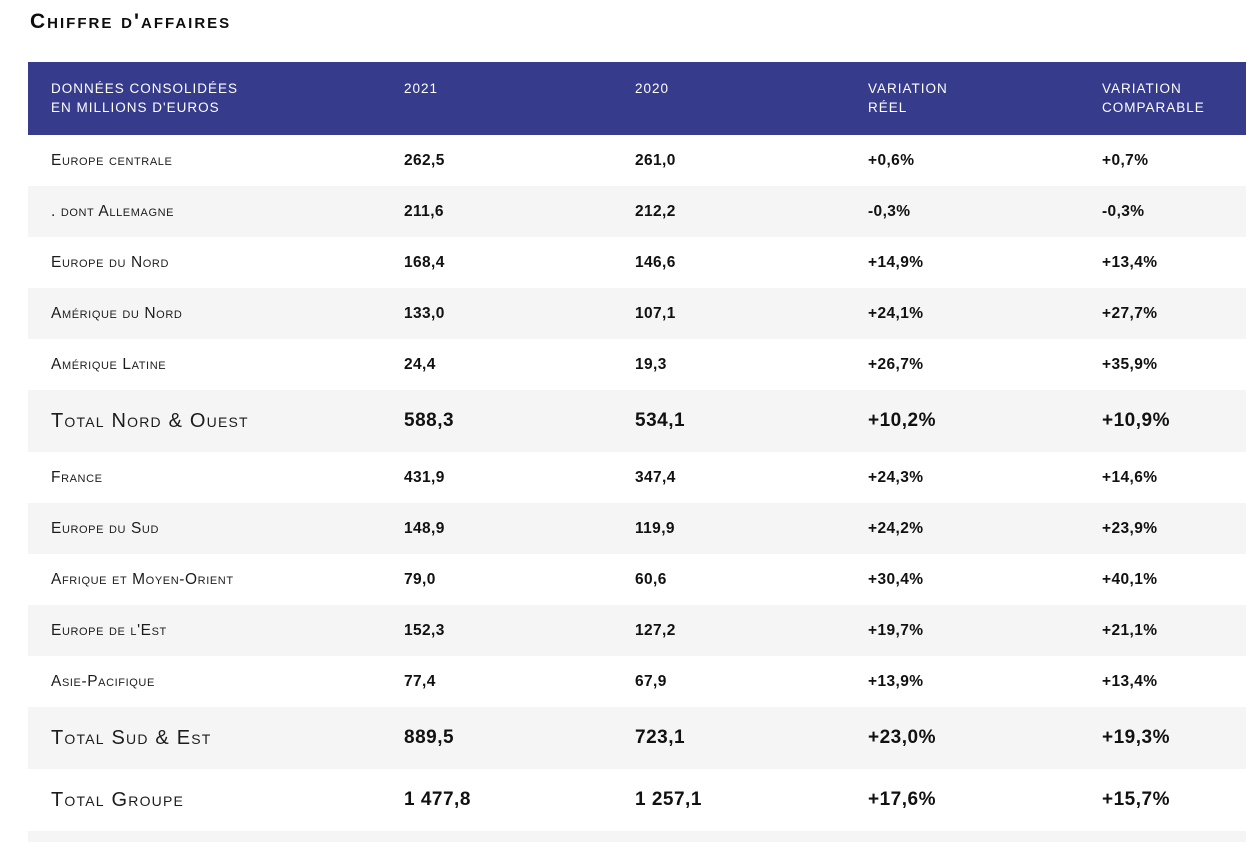  Describe the element at coordinates (109, 630) in the screenshot. I see `row-label: Europe de l'Est` at that location.